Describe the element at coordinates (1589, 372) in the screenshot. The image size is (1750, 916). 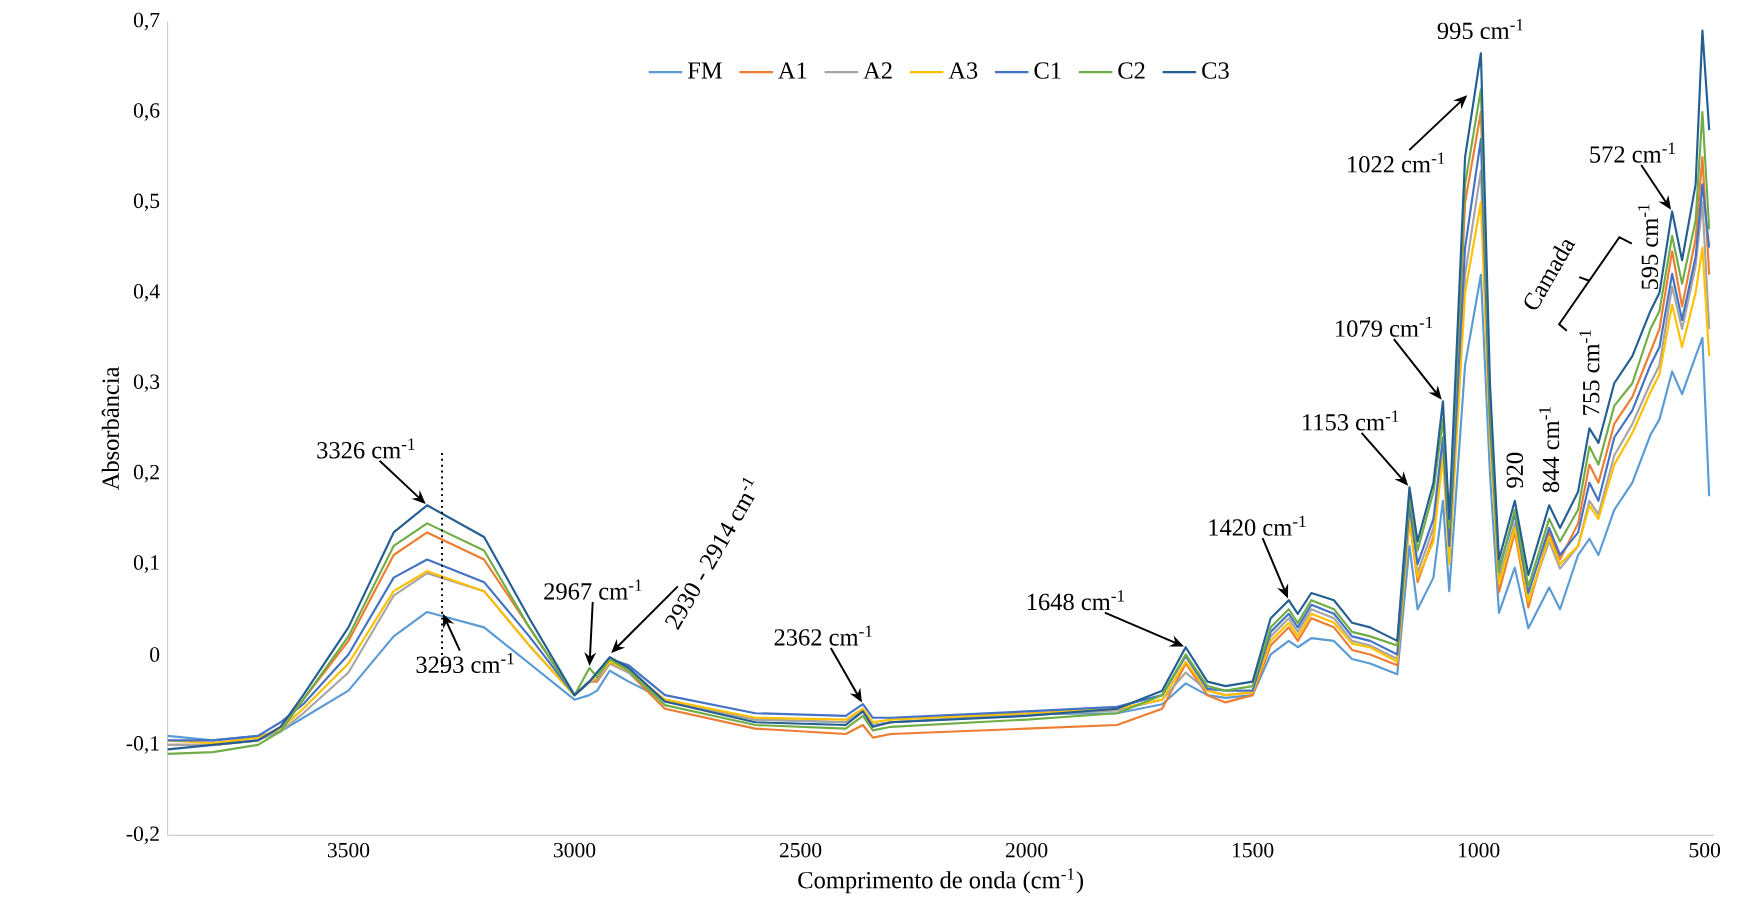
I see `annotation: 755 cm$^{-1}$` at that location.